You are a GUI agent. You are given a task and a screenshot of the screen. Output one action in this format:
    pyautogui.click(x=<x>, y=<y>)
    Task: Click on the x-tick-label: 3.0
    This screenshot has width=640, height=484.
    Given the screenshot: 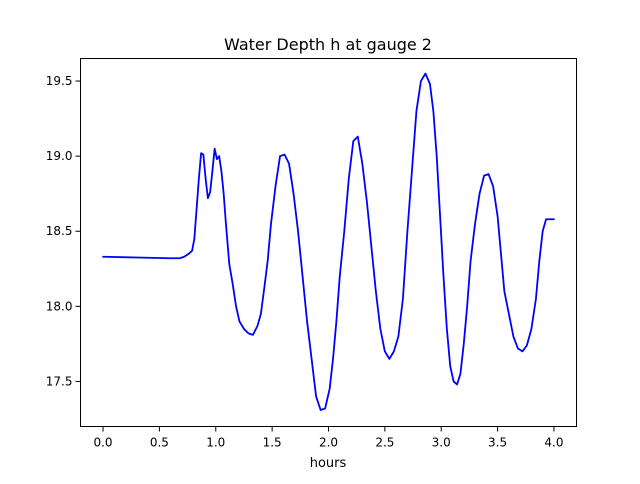 What is the action you would take?
    pyautogui.click(x=441, y=443)
    